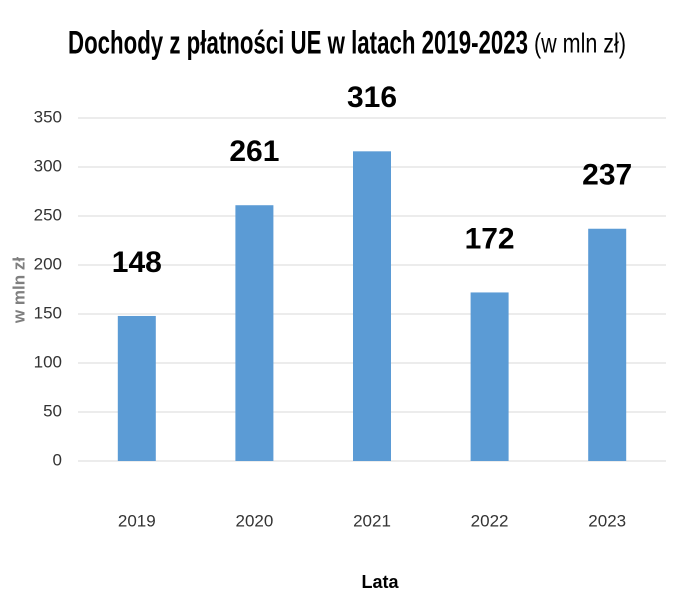  Describe the element at coordinates (52, 410) in the screenshot. I see `y-tick-label: 50` at that location.